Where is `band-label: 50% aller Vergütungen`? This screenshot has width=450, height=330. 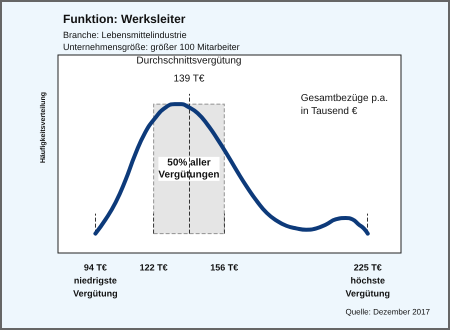
band-label: 50% aller Vergütungen is located at coordinates (189, 168).